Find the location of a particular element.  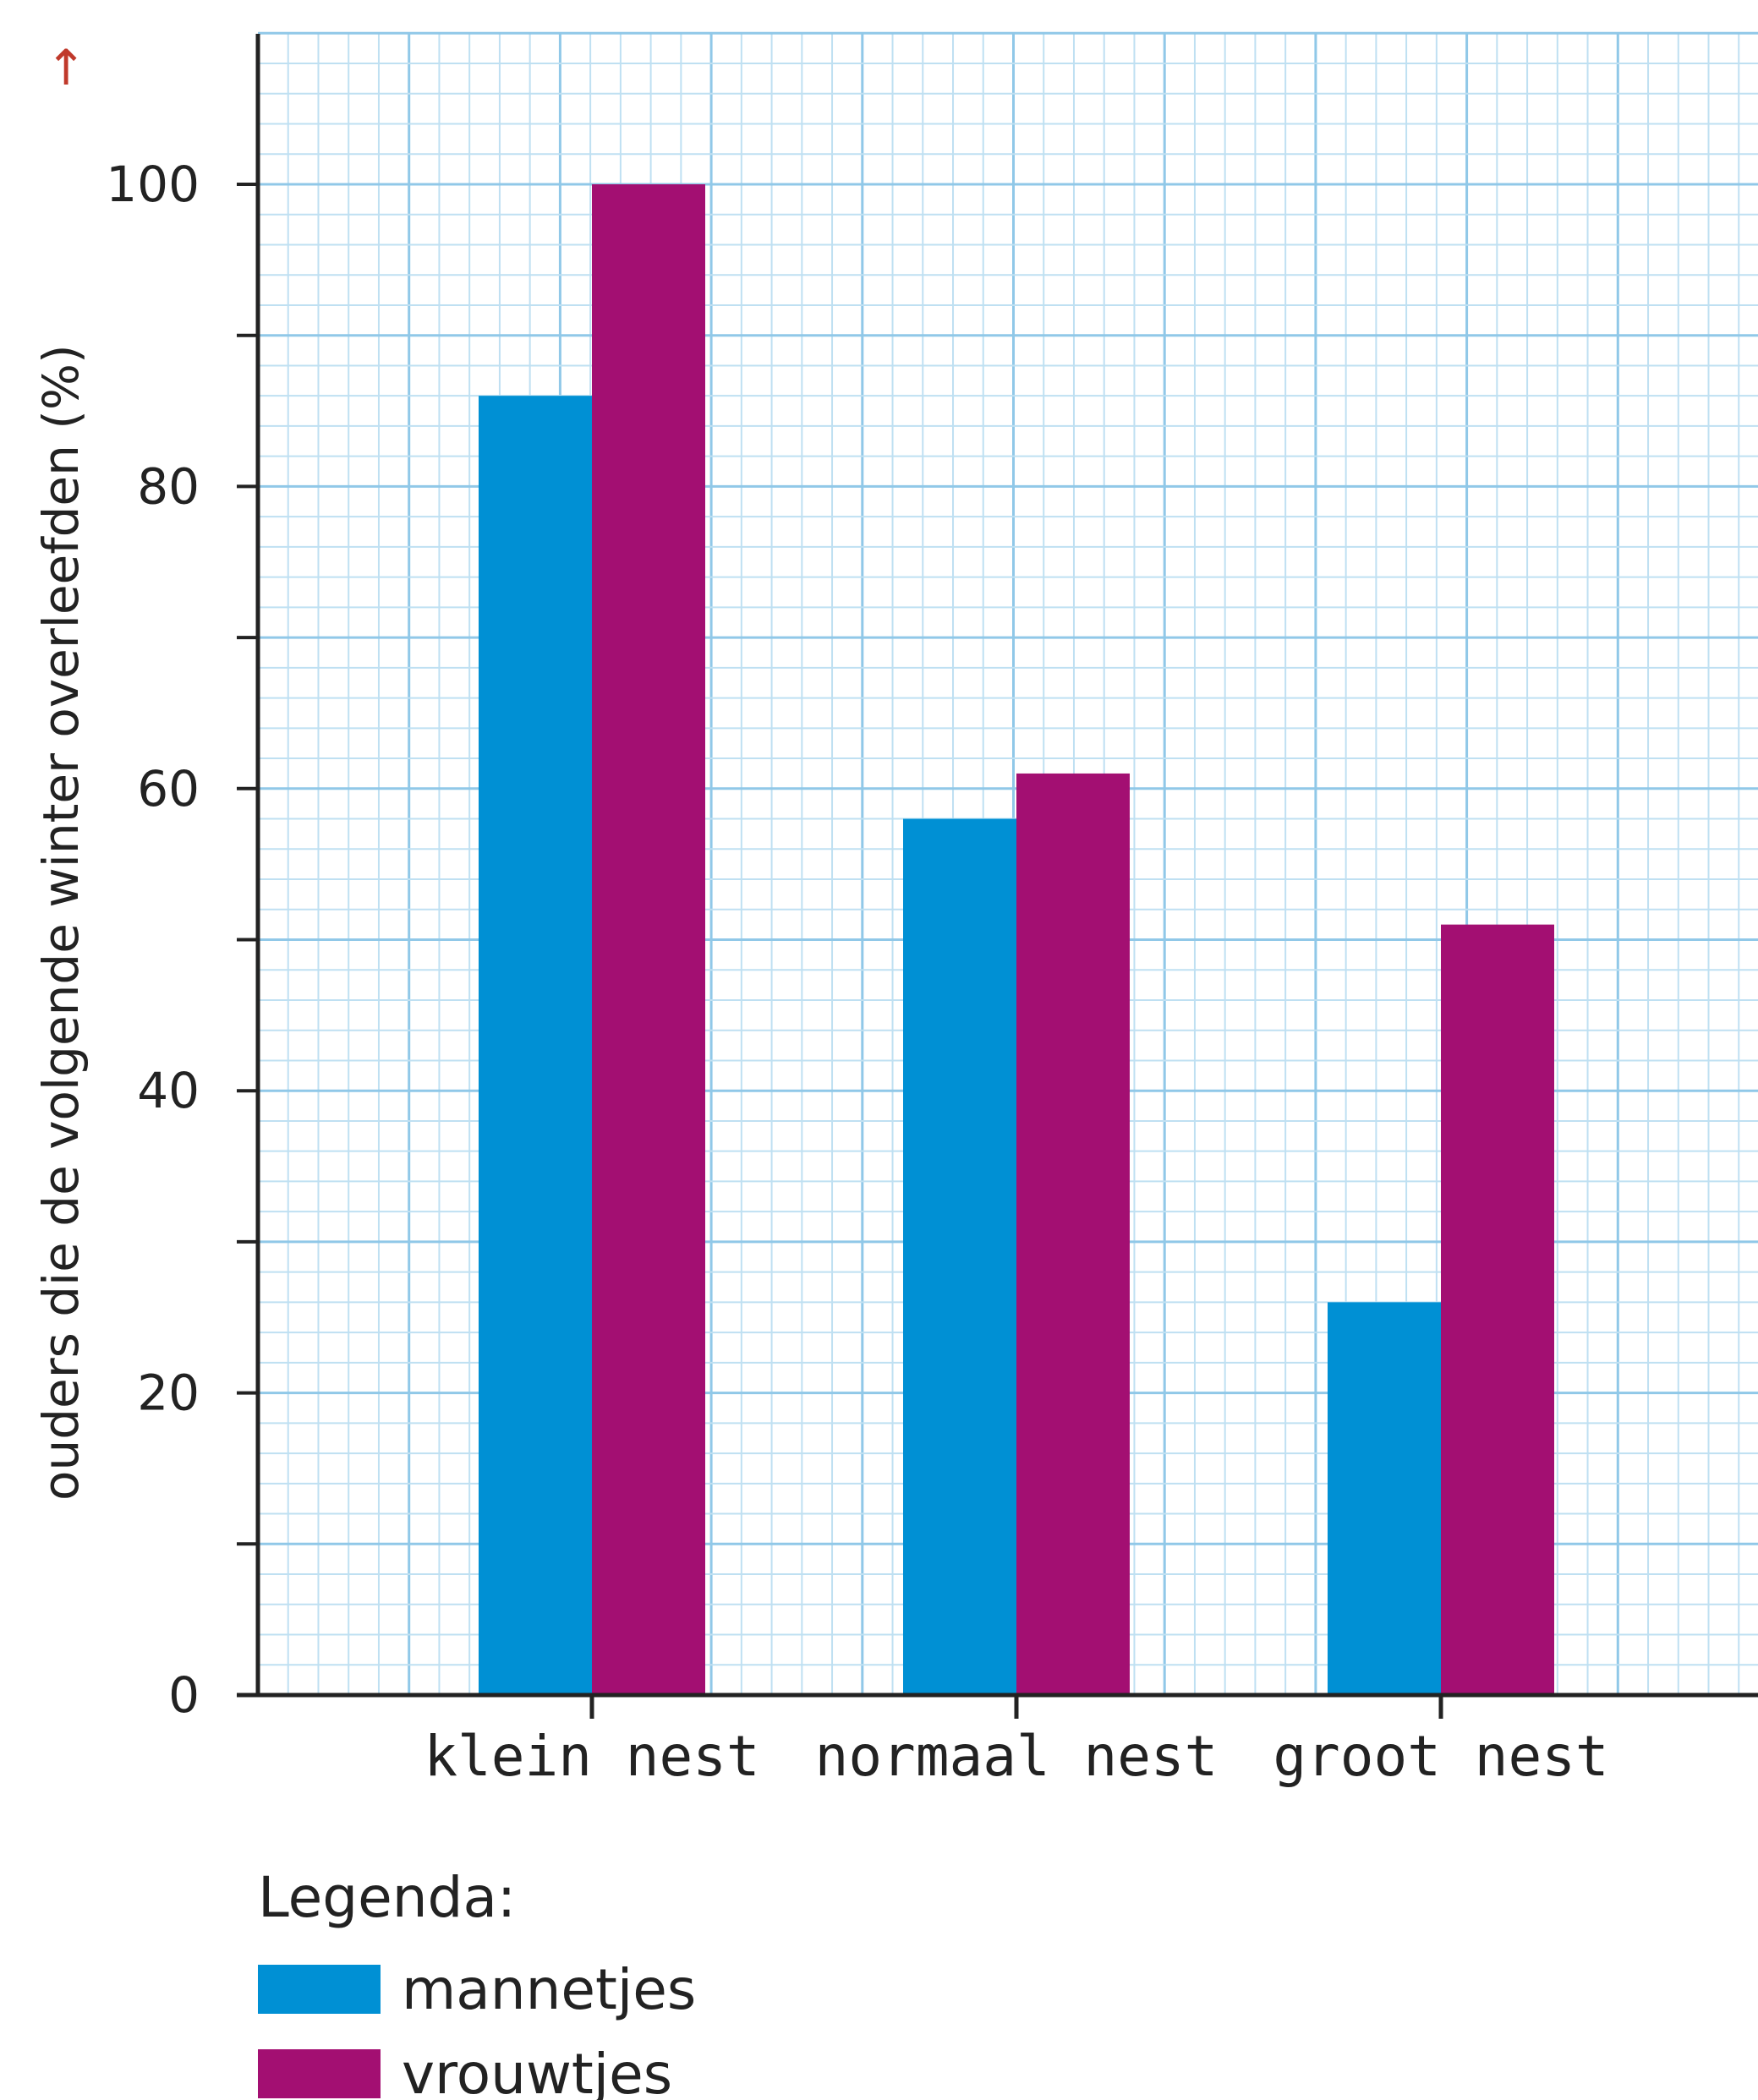

legend-swatch-mannetjes is located at coordinates (319, 1989).